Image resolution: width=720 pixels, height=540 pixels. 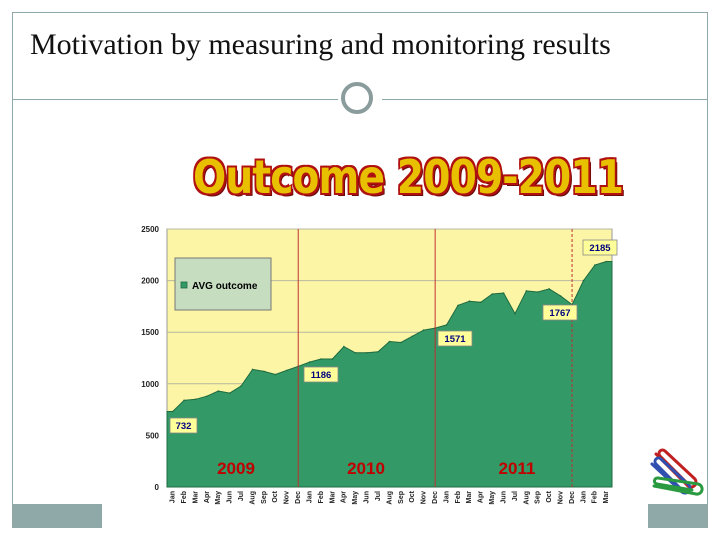 I want to click on y-tick-label: 1500, so click(x=150, y=332).